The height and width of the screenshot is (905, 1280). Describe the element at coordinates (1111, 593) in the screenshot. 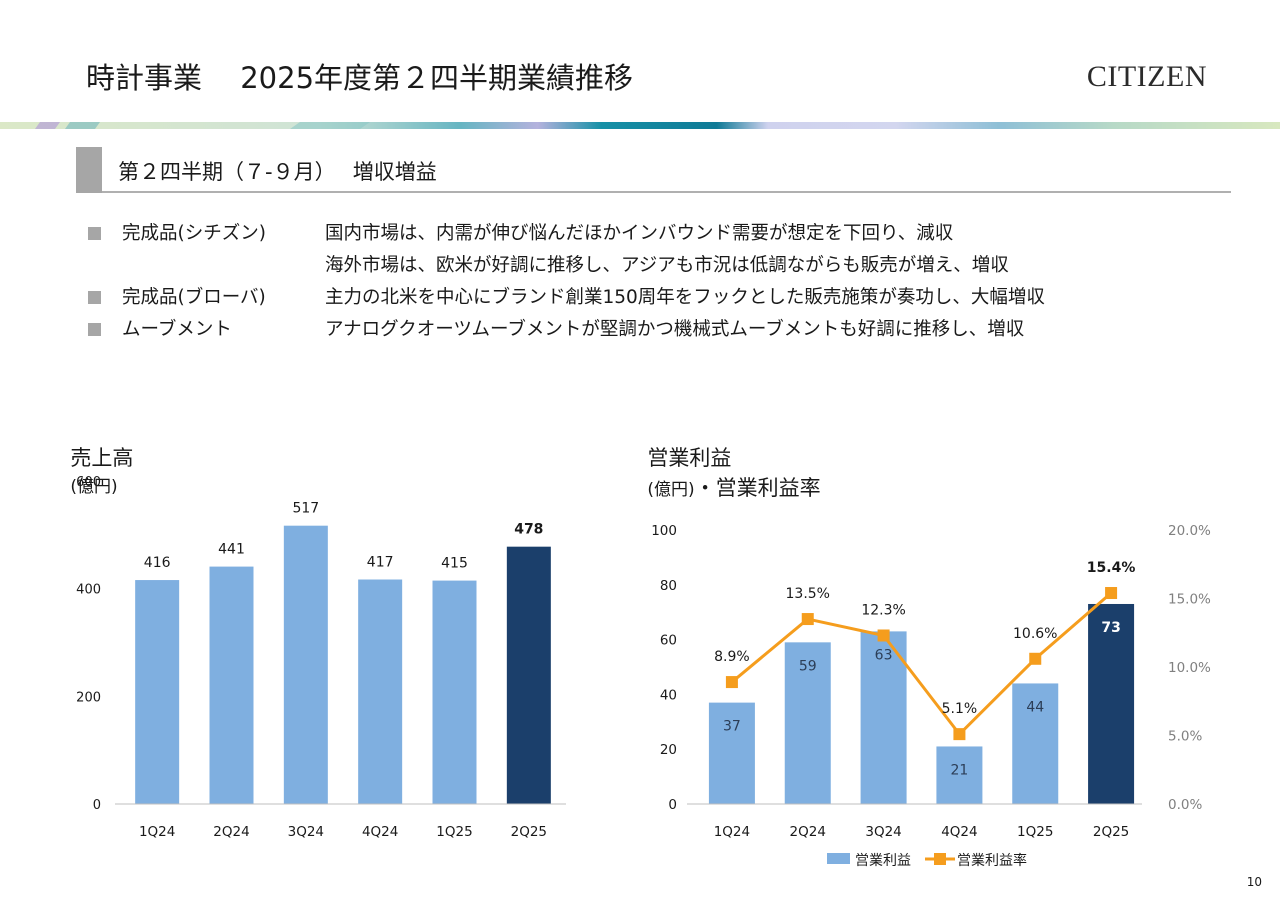

I see `profit-margin-marker-2q25` at that location.